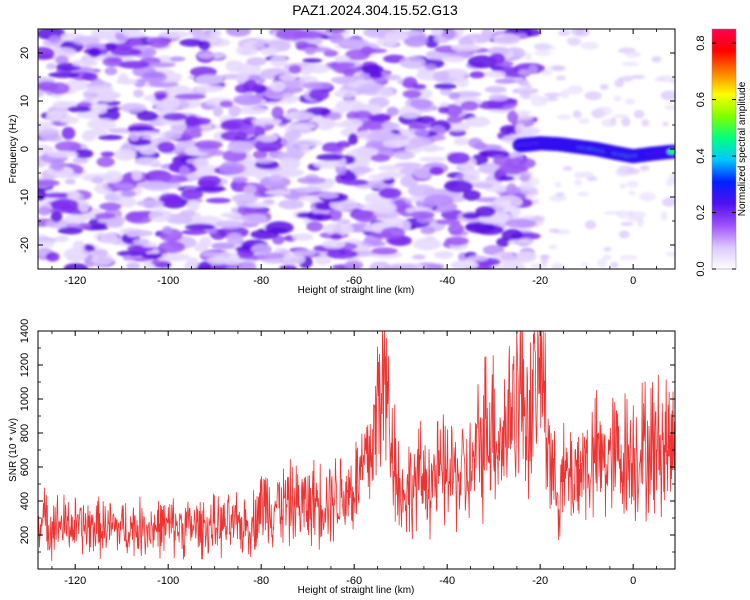 The height and width of the screenshot is (600, 750). What do you see at coordinates (633, 281) in the screenshot?
I see `x-tick-label: 0` at bounding box center [633, 281].